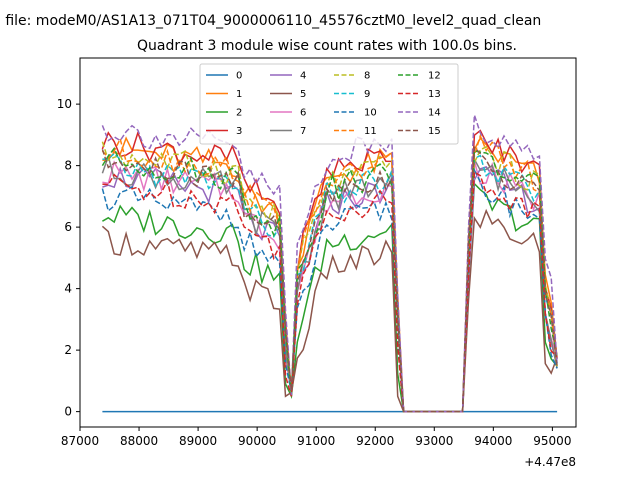  What do you see at coordinates (239, 94) in the screenshot?
I see `legend-label-1: 1` at bounding box center [239, 94].